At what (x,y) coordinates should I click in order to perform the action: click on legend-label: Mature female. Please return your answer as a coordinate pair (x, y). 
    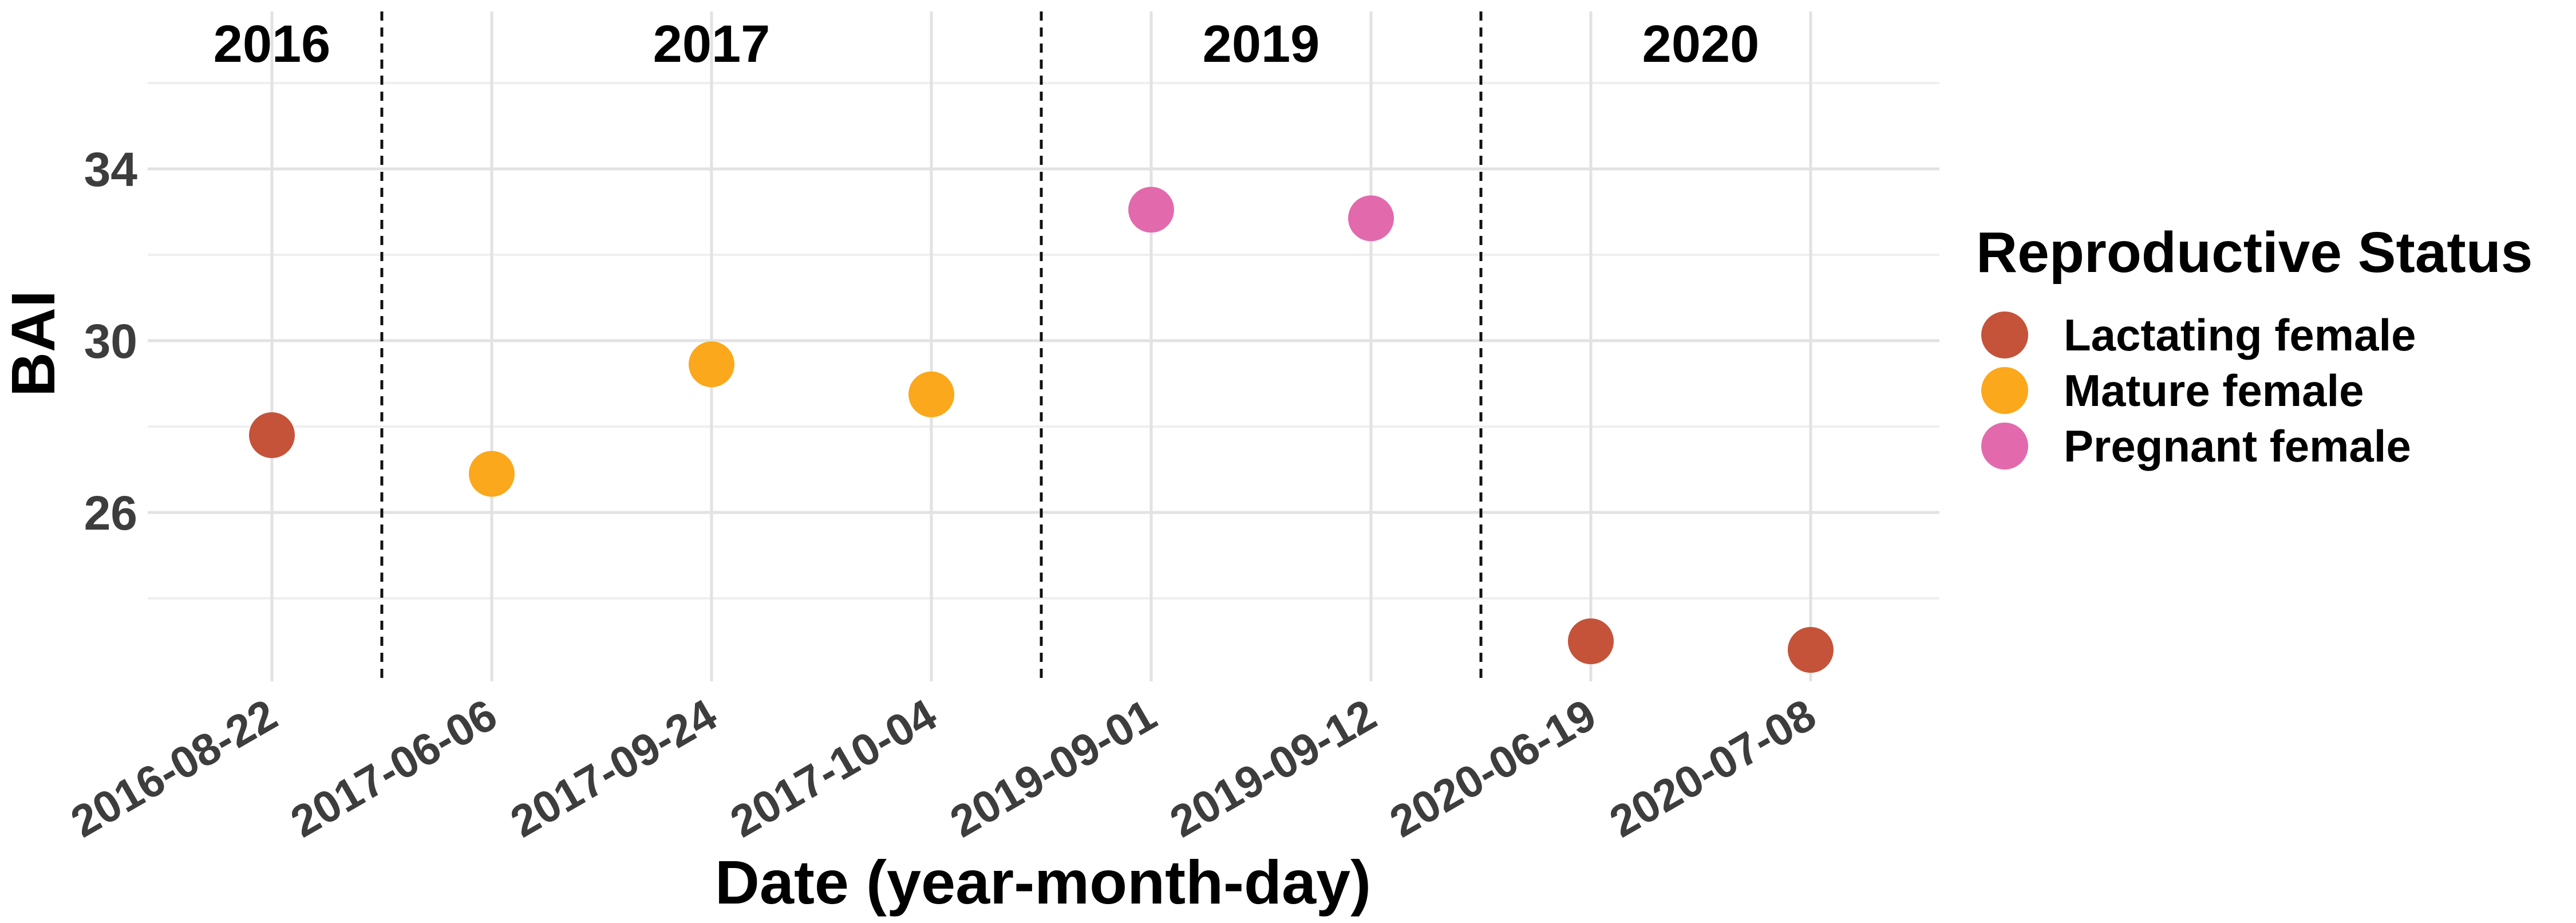
    Looking at the image, I should click on (2214, 391).